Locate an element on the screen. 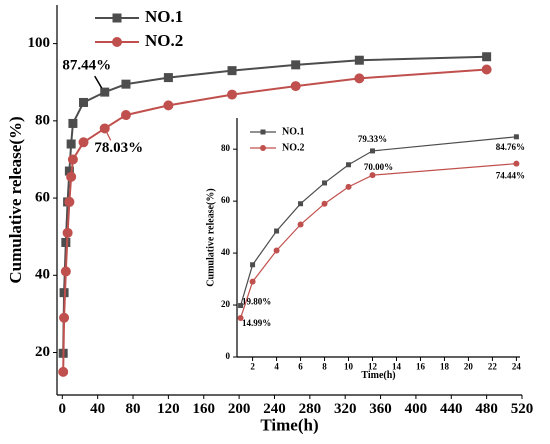 This screenshot has height=444, width=550. data-label: 74.44% is located at coordinates (510, 176).